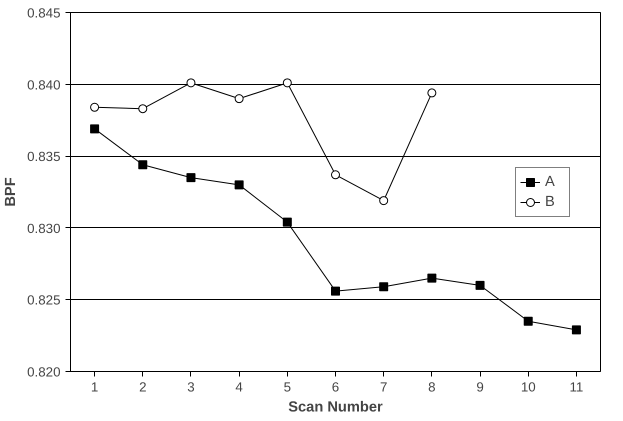  I want to click on legend-label: A, so click(550, 182).